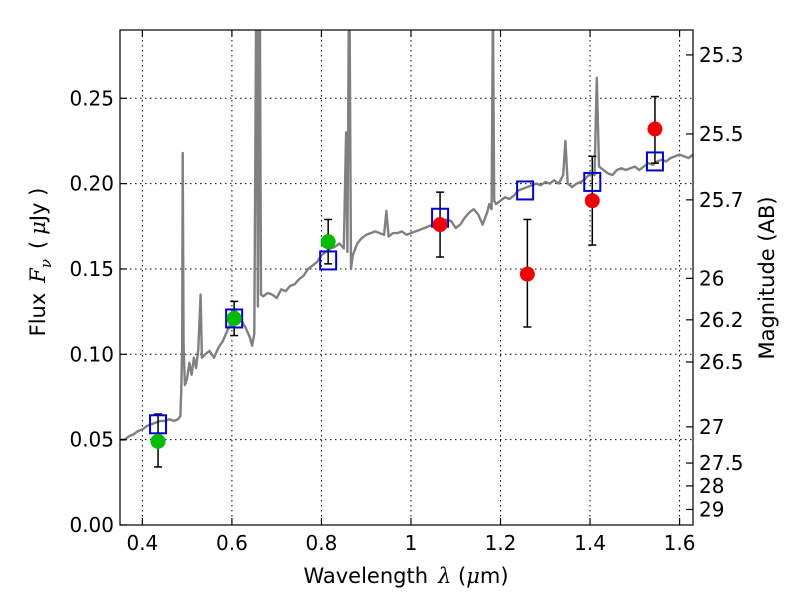  Describe the element at coordinates (680, 543) in the screenshot. I see `x-tick-label: 1.6` at that location.